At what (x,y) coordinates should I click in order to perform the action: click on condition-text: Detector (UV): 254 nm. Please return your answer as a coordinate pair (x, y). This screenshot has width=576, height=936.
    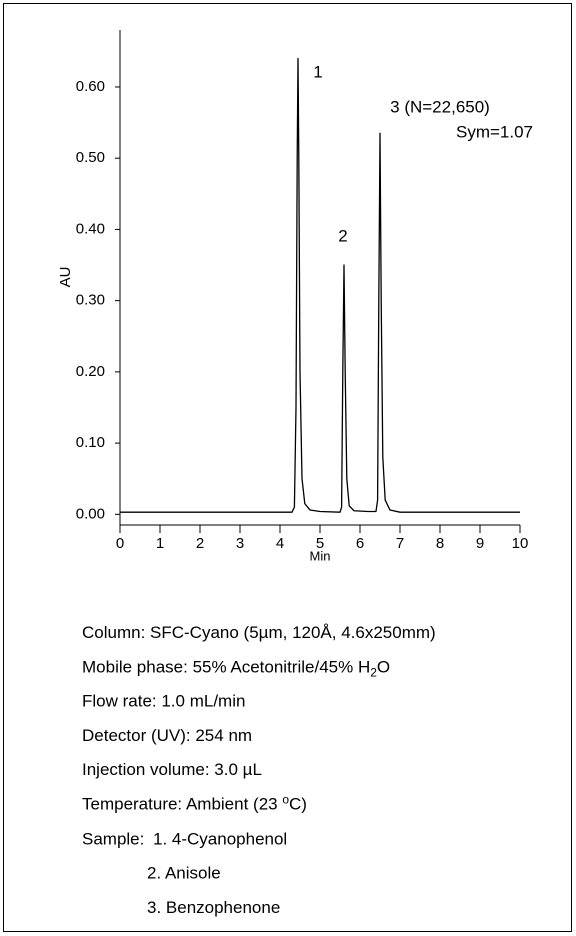
    Looking at the image, I should click on (167, 735).